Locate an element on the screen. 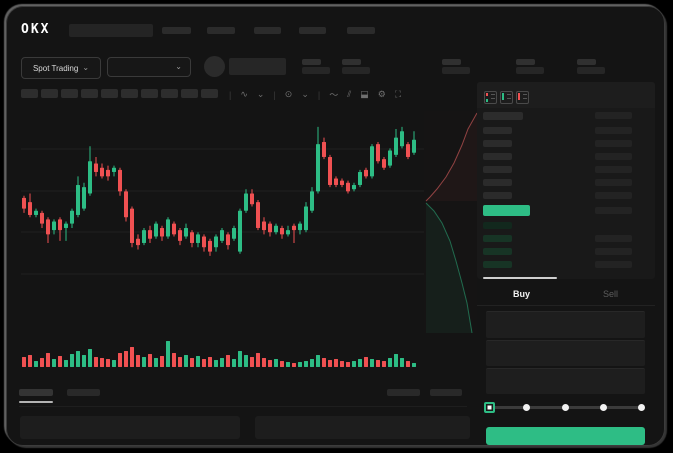  camera-icon: ⬓ is located at coordinates (364, 94).